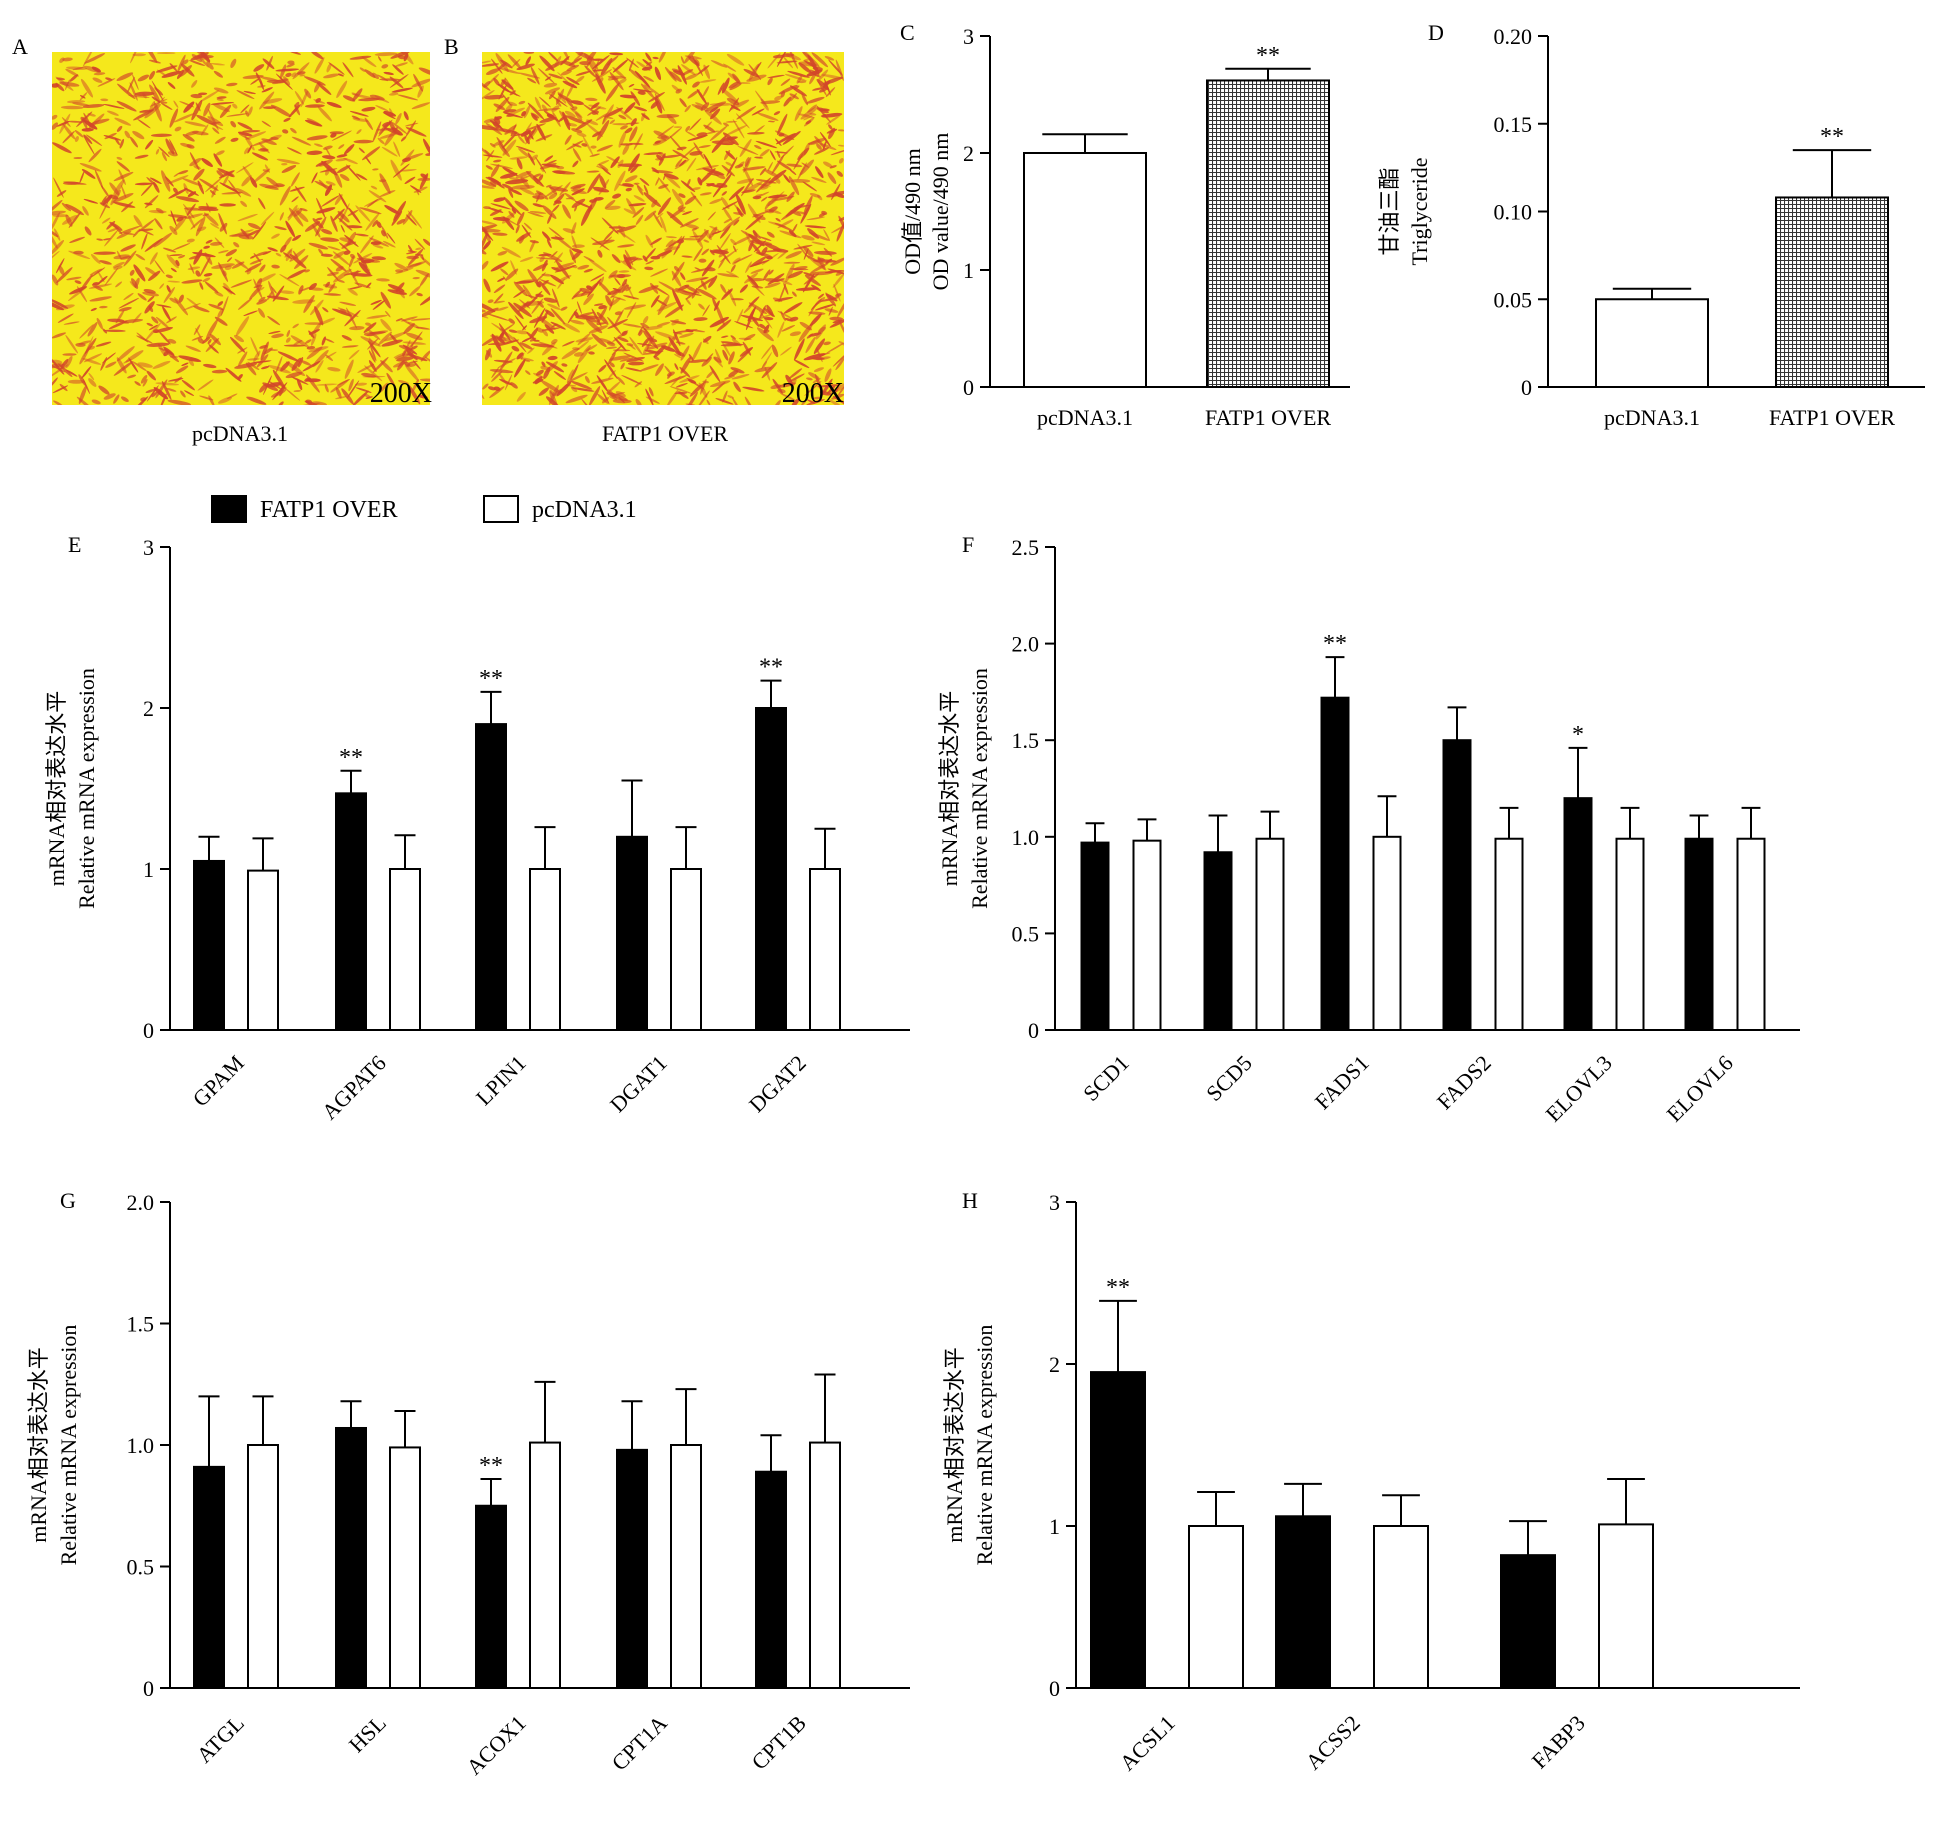 This screenshot has height=1822, width=1947. Describe the element at coordinates (1578, 735) in the screenshot. I see `significance-mark: *` at that location.